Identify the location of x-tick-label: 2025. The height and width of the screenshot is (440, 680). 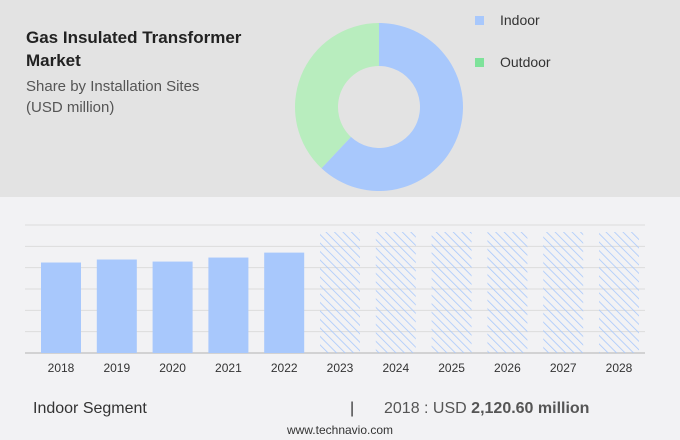
(451, 368).